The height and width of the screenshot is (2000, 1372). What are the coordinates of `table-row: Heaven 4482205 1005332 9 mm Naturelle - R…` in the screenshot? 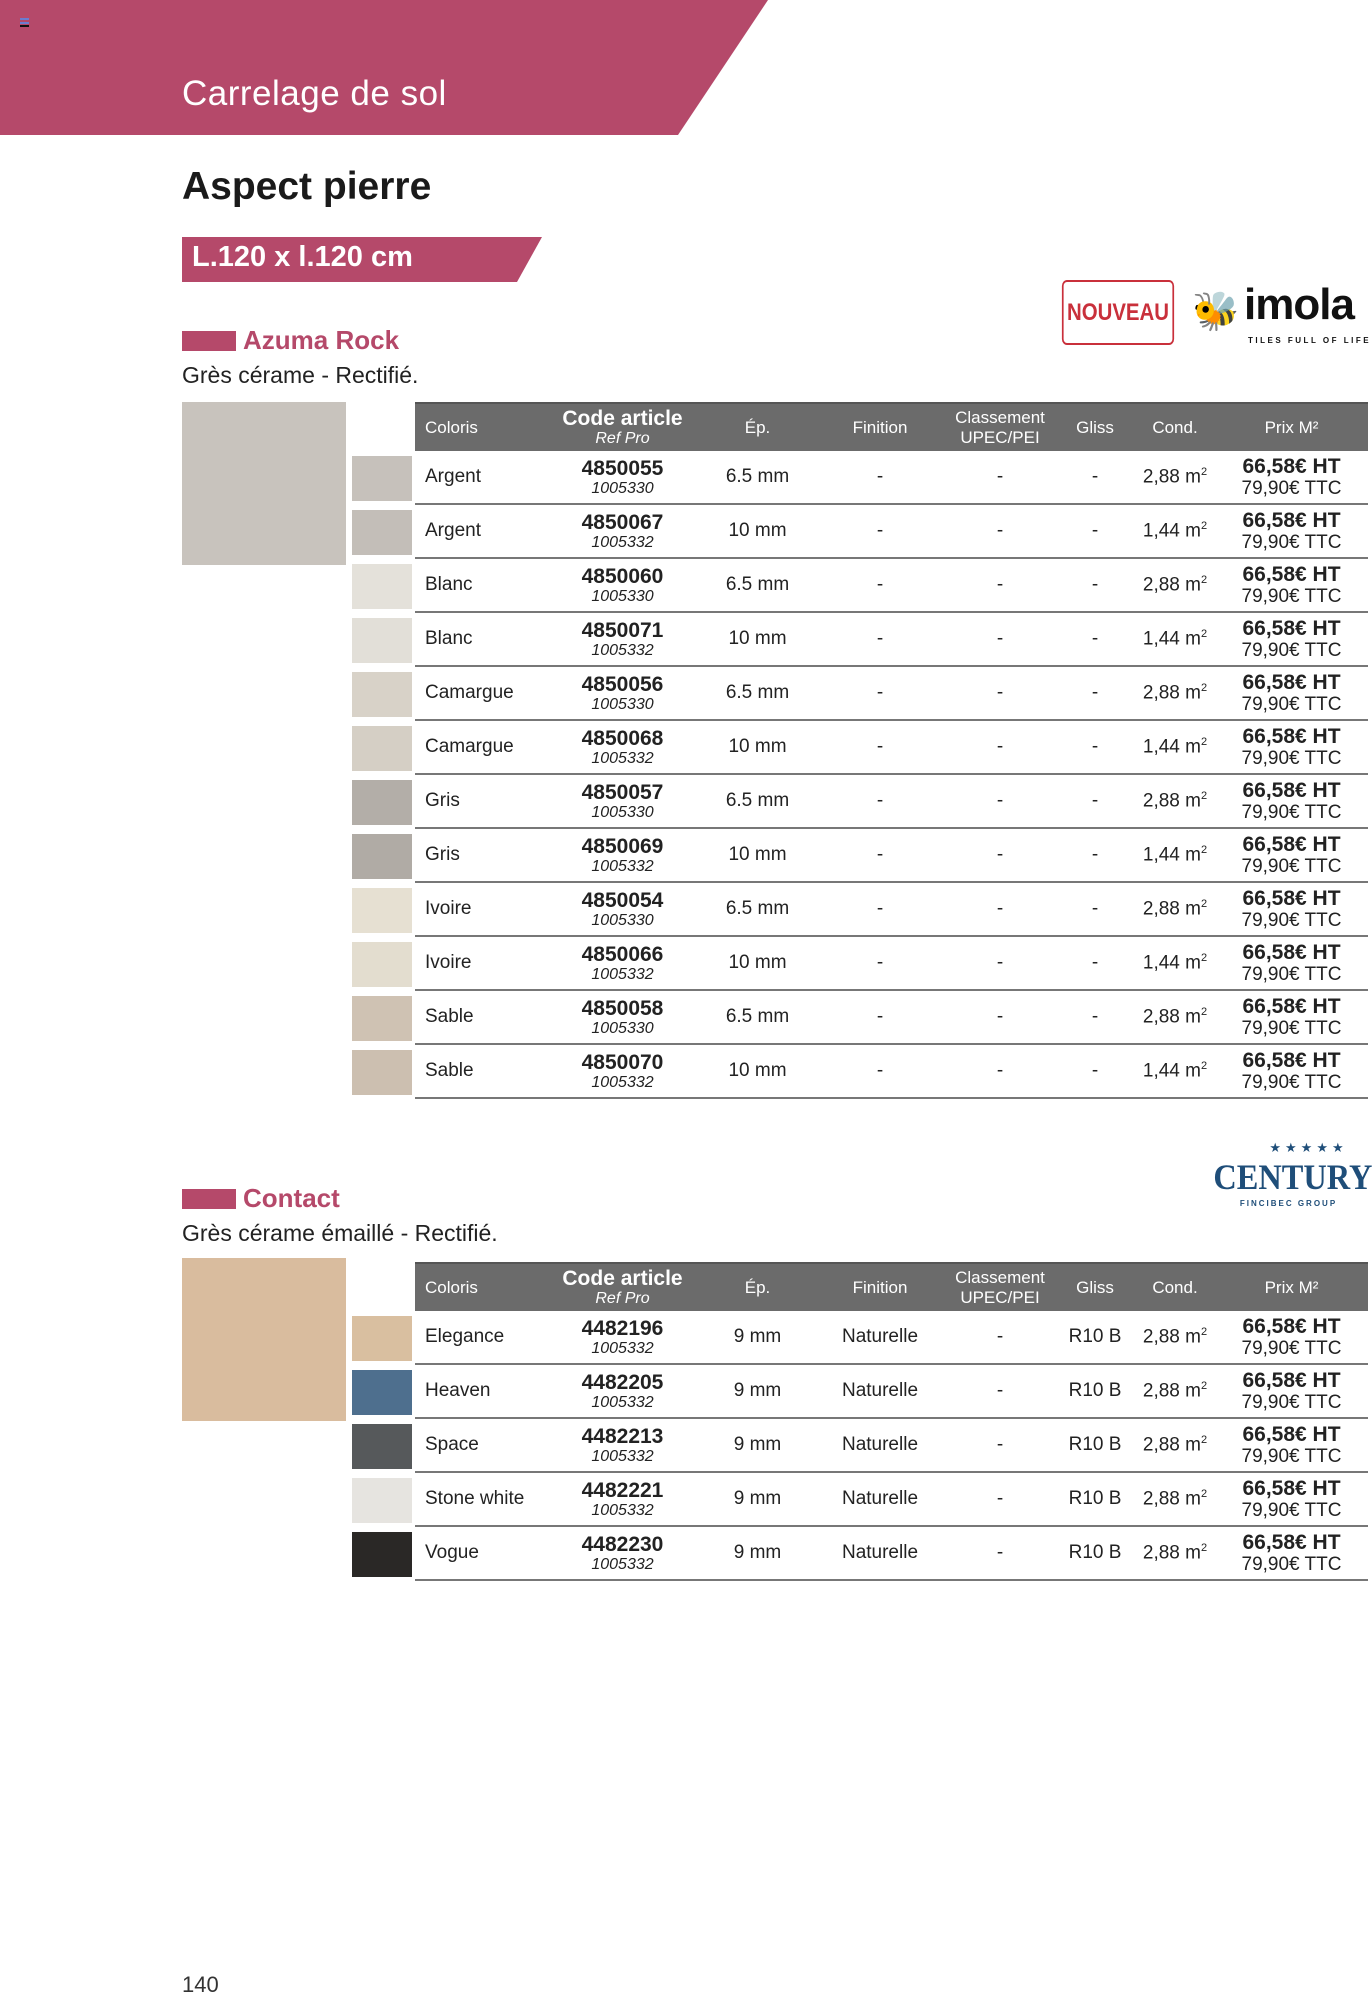 It's located at (860, 1392).